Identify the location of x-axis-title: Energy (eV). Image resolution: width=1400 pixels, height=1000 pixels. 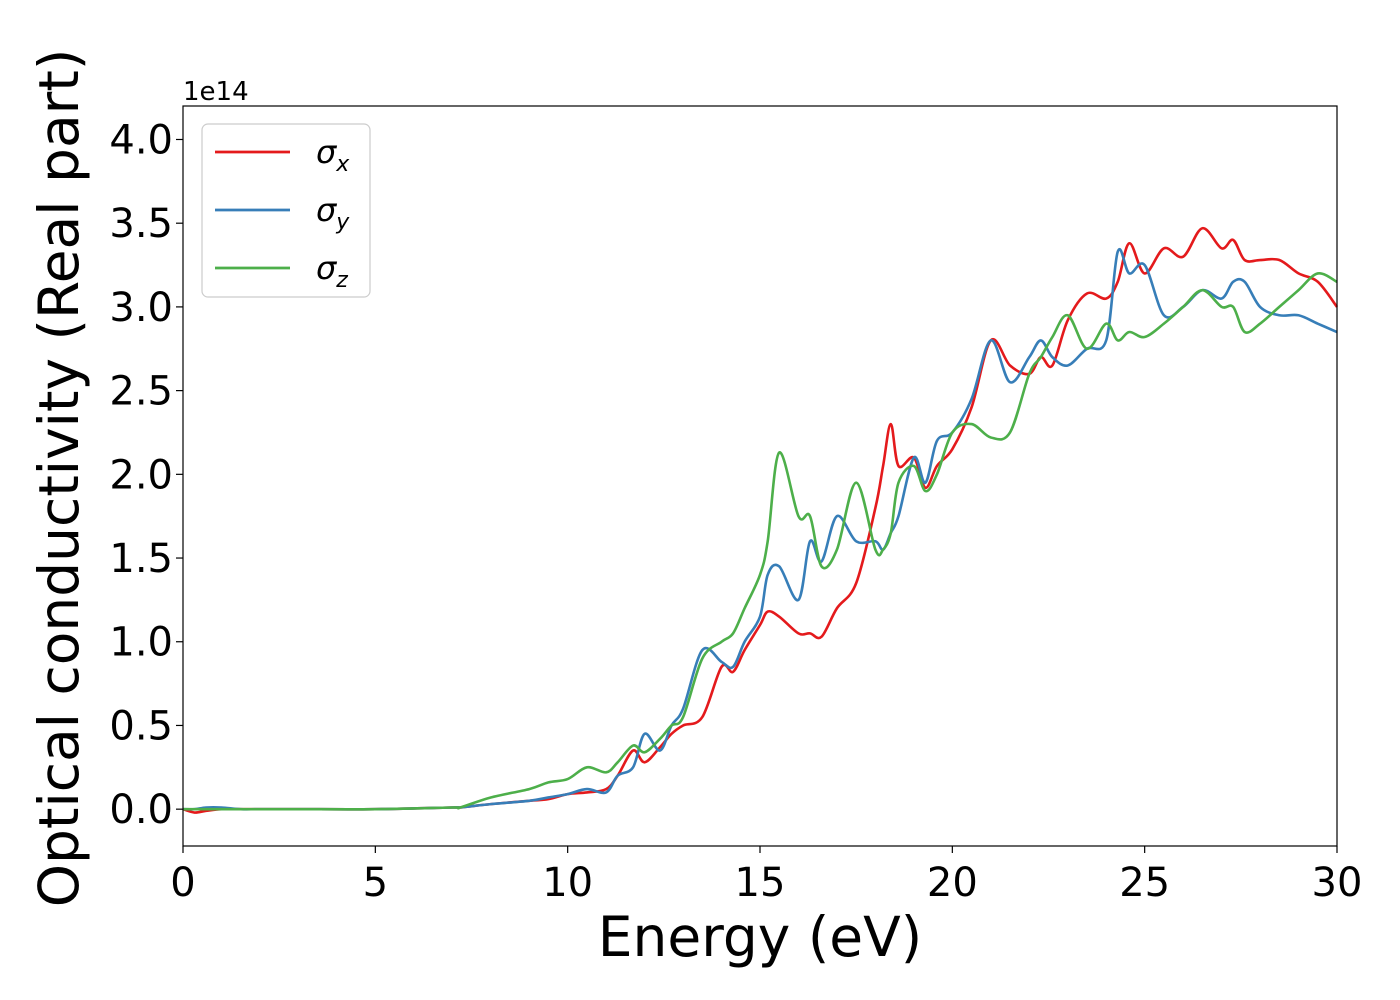
(760, 937).